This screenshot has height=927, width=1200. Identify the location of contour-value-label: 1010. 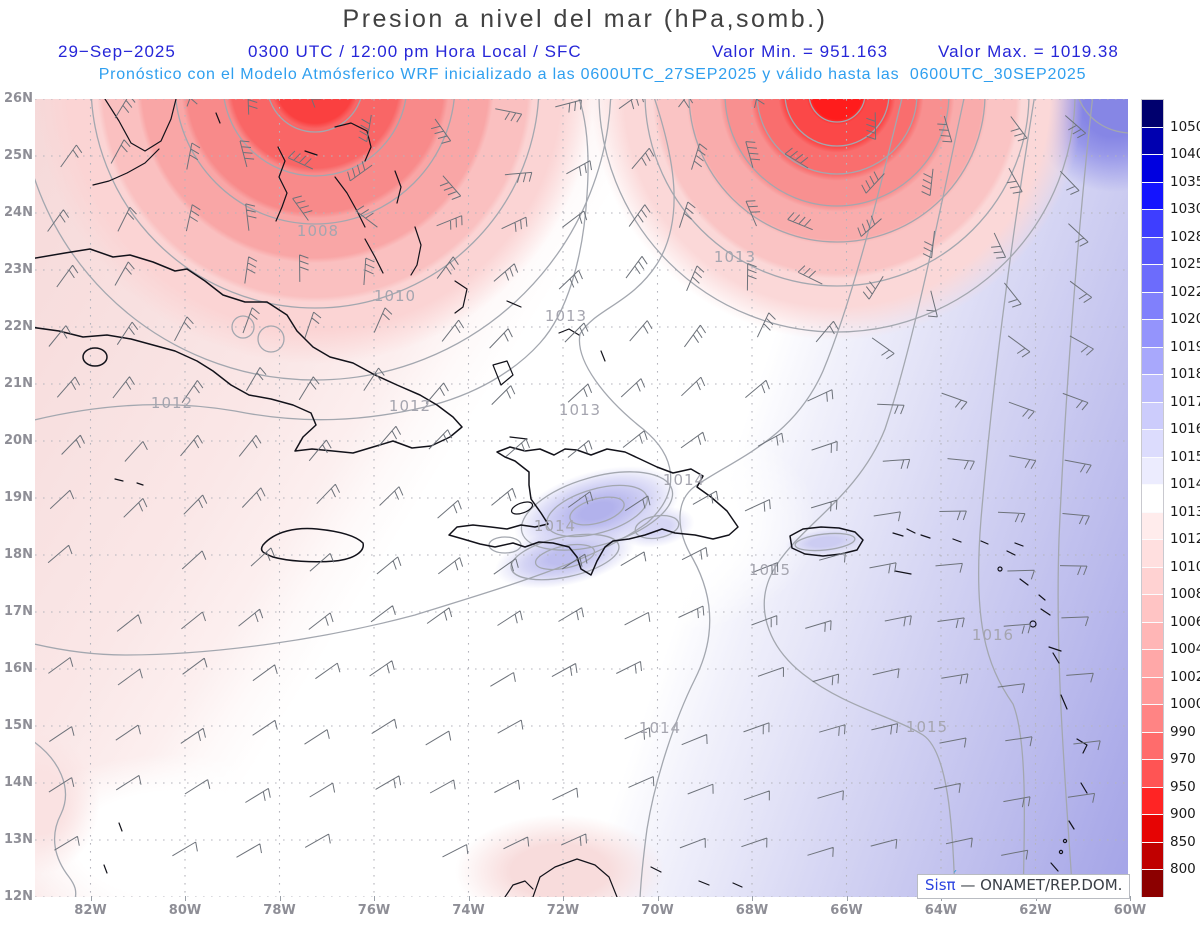
(395, 296).